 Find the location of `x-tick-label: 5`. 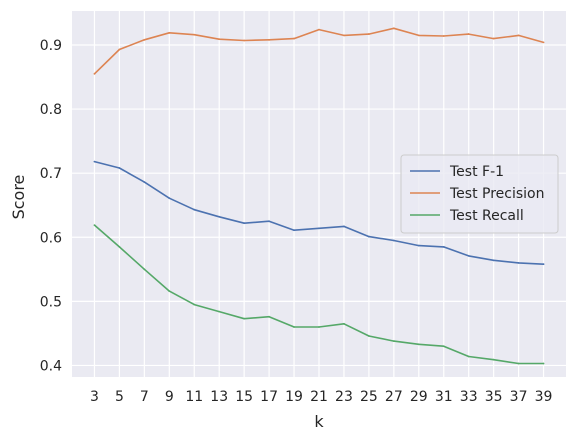

x-tick-label: 5 is located at coordinates (119, 397).